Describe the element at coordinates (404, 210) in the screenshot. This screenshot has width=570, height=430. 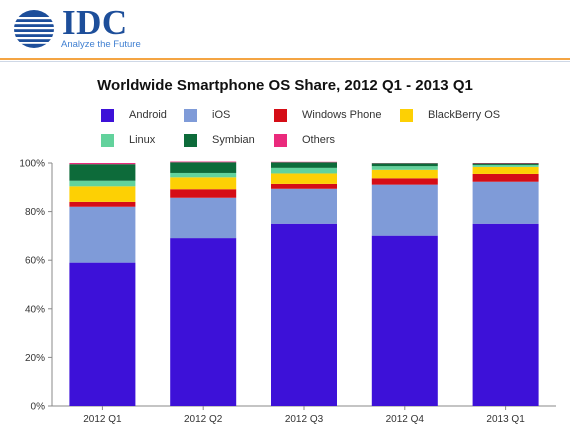
I see `bar-segment-ios-2012-q4` at that location.